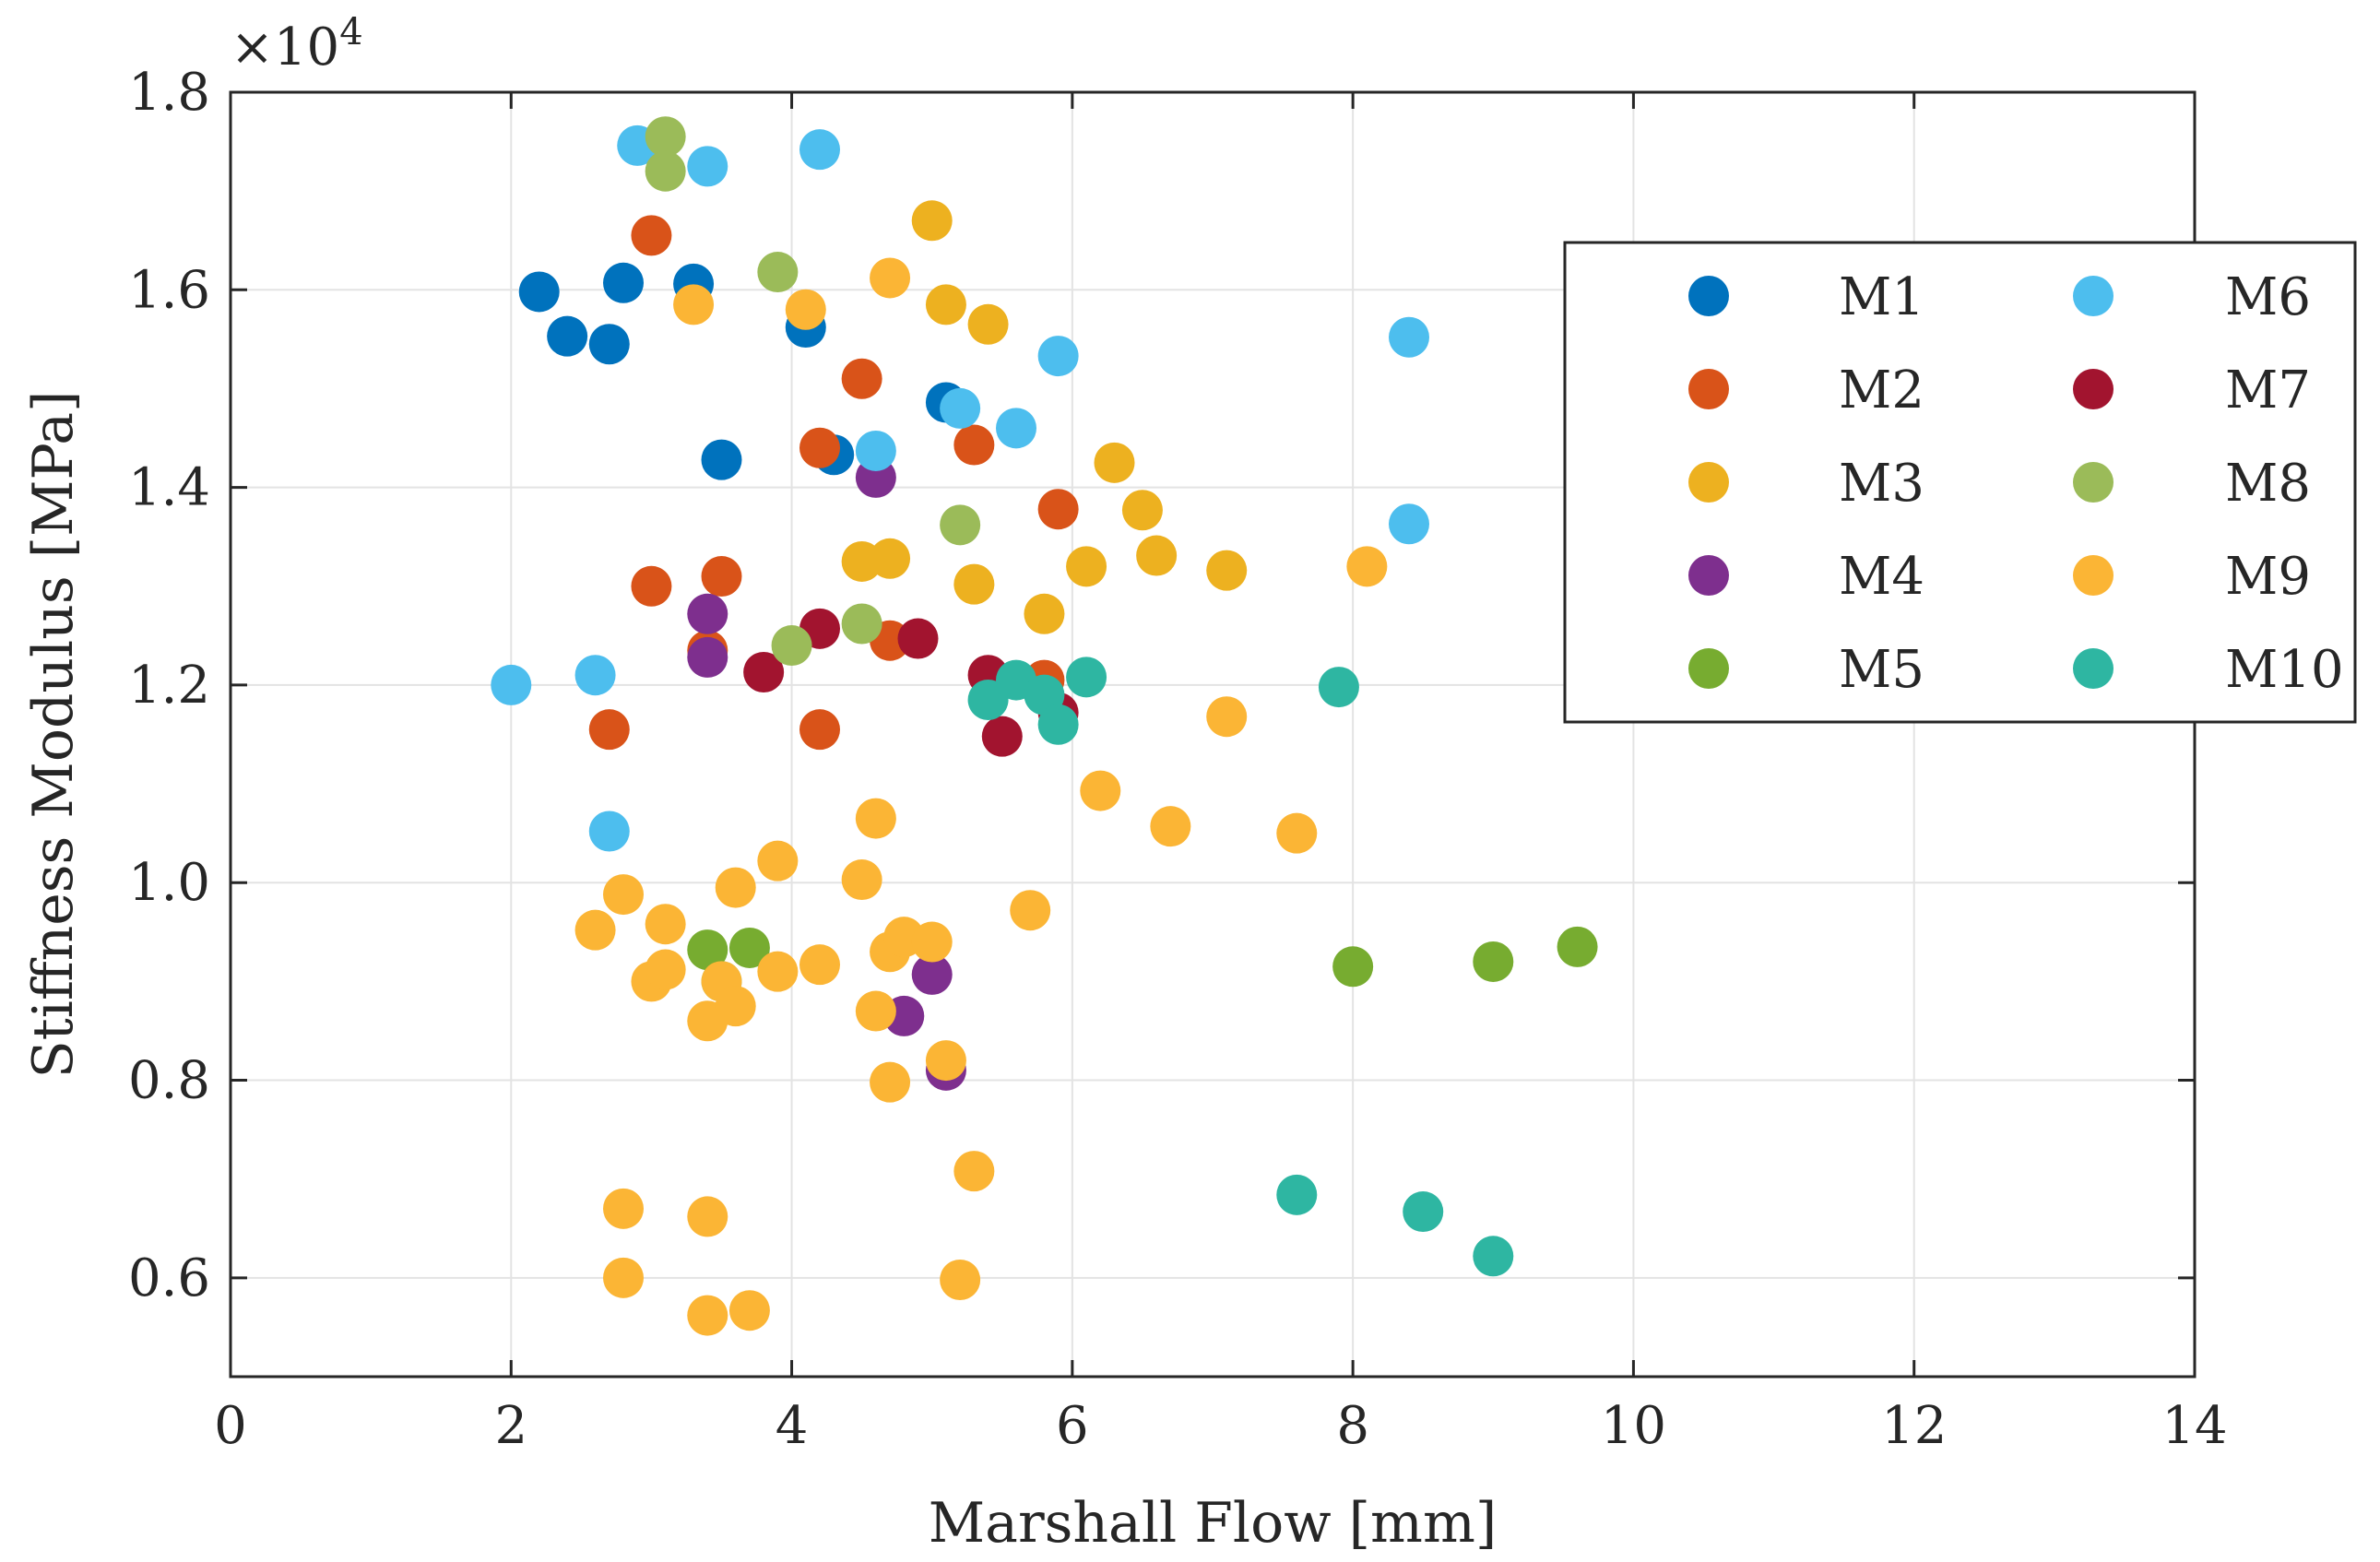 Image resolution: width=2380 pixels, height=1562 pixels. Describe the element at coordinates (1881, 297) in the screenshot. I see `legend-label-m1: M1` at that location.